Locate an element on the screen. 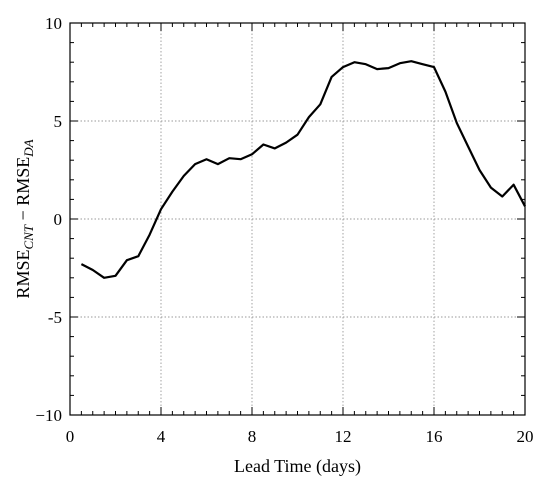 Image resolution: width=550 pixels, height=483 pixels. x-tick-label: 20 is located at coordinates (525, 436).